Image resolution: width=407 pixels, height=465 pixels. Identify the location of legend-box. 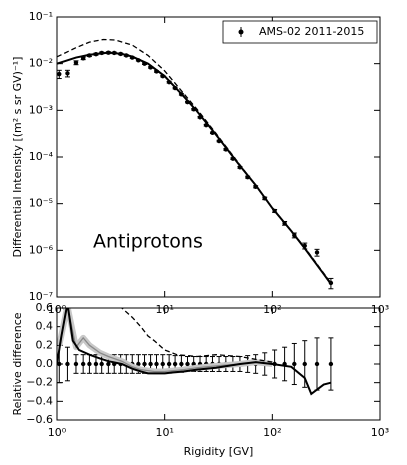
(300, 32).